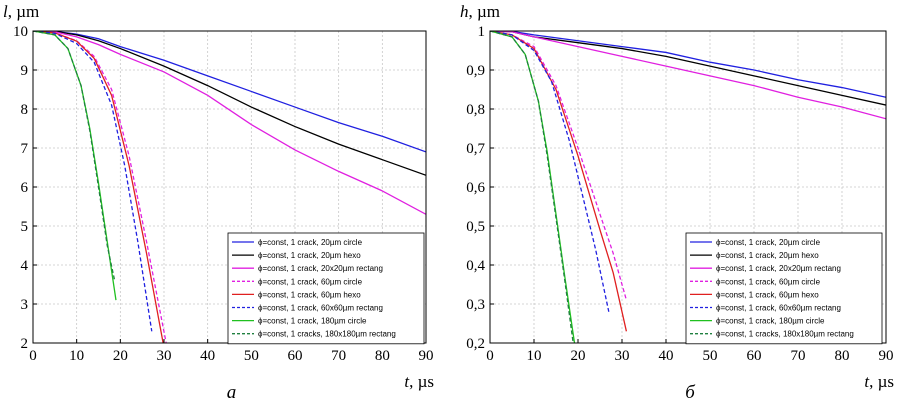  I want to click on y-axis-label: h, µm, so click(480, 11).